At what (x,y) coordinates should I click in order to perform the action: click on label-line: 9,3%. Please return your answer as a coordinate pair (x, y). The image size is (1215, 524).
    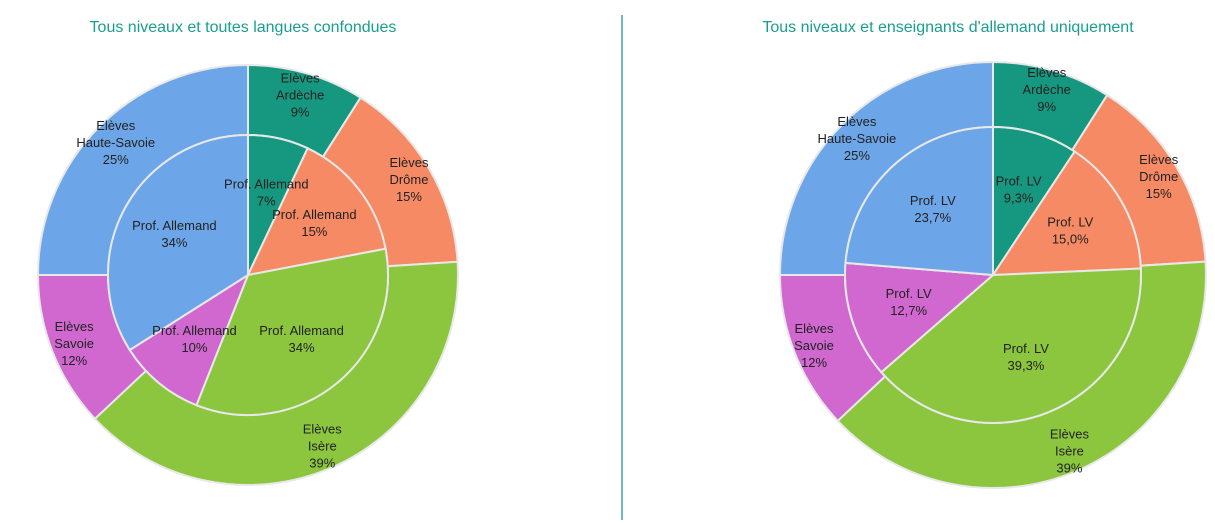
    Looking at the image, I should click on (1019, 197).